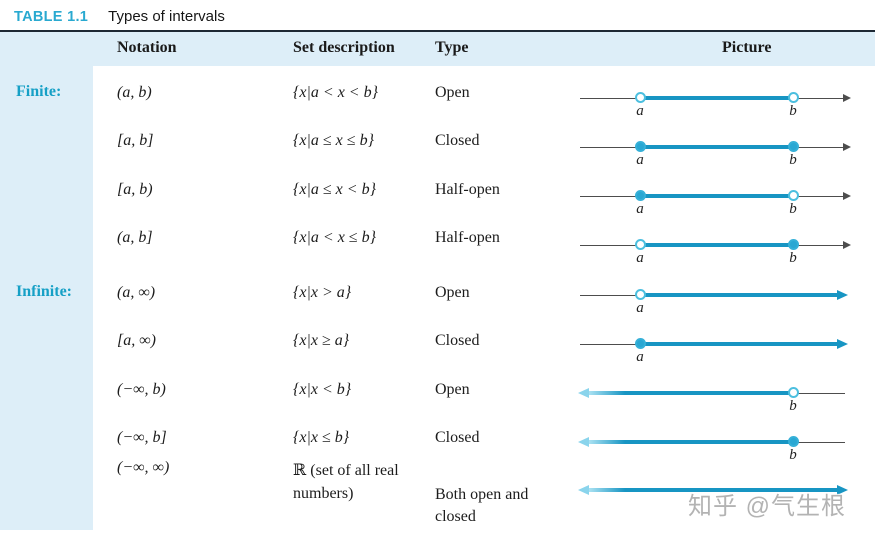  Describe the element at coordinates (747, 47) in the screenshot. I see `column-header-picture: Picture` at that location.